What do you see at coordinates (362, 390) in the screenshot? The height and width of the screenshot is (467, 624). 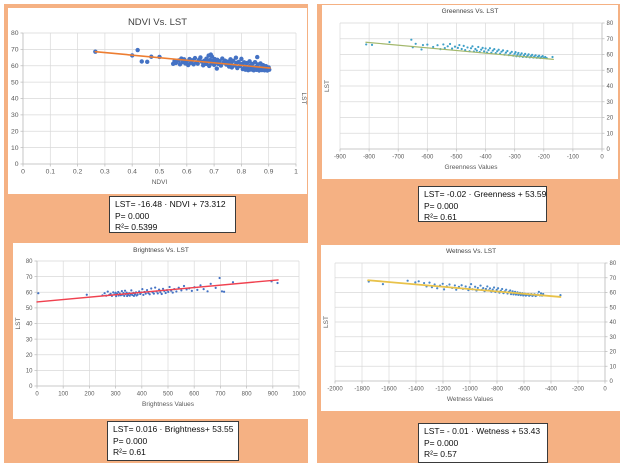 I see `svg-text: -1800` at bounding box center [362, 390].